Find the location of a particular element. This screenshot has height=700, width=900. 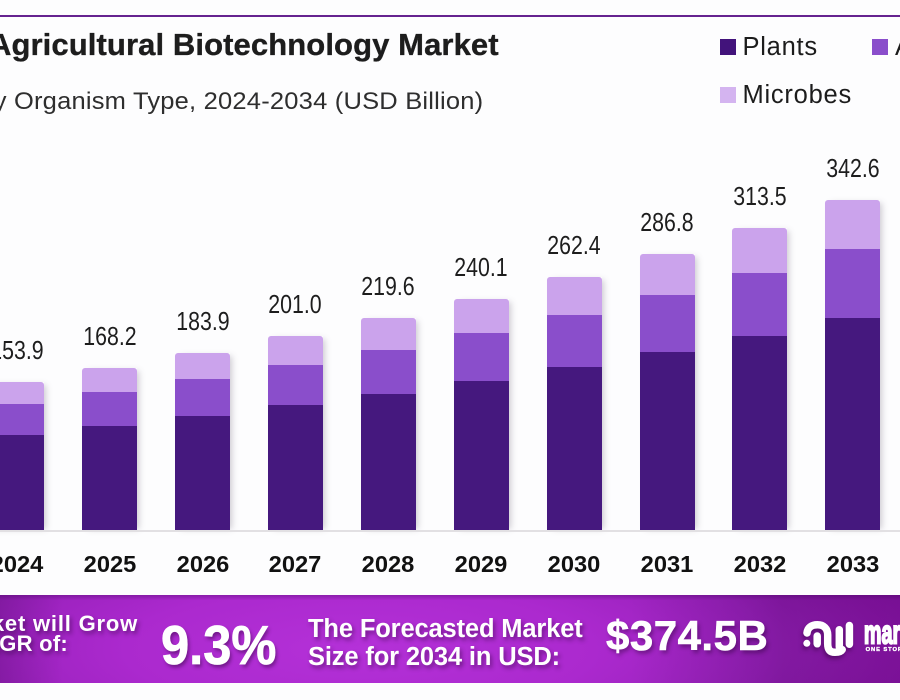

svg-text: ONE STOP SHOP is located at coordinates (883, 650).